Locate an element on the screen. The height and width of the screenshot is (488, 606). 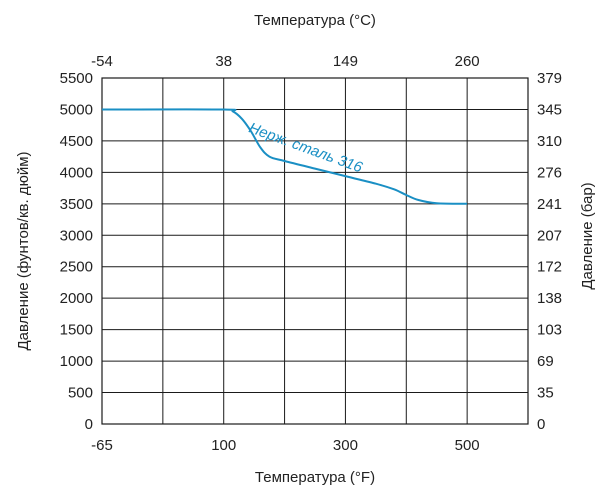
y-tick-label: 3500 is located at coordinates (76, 204).